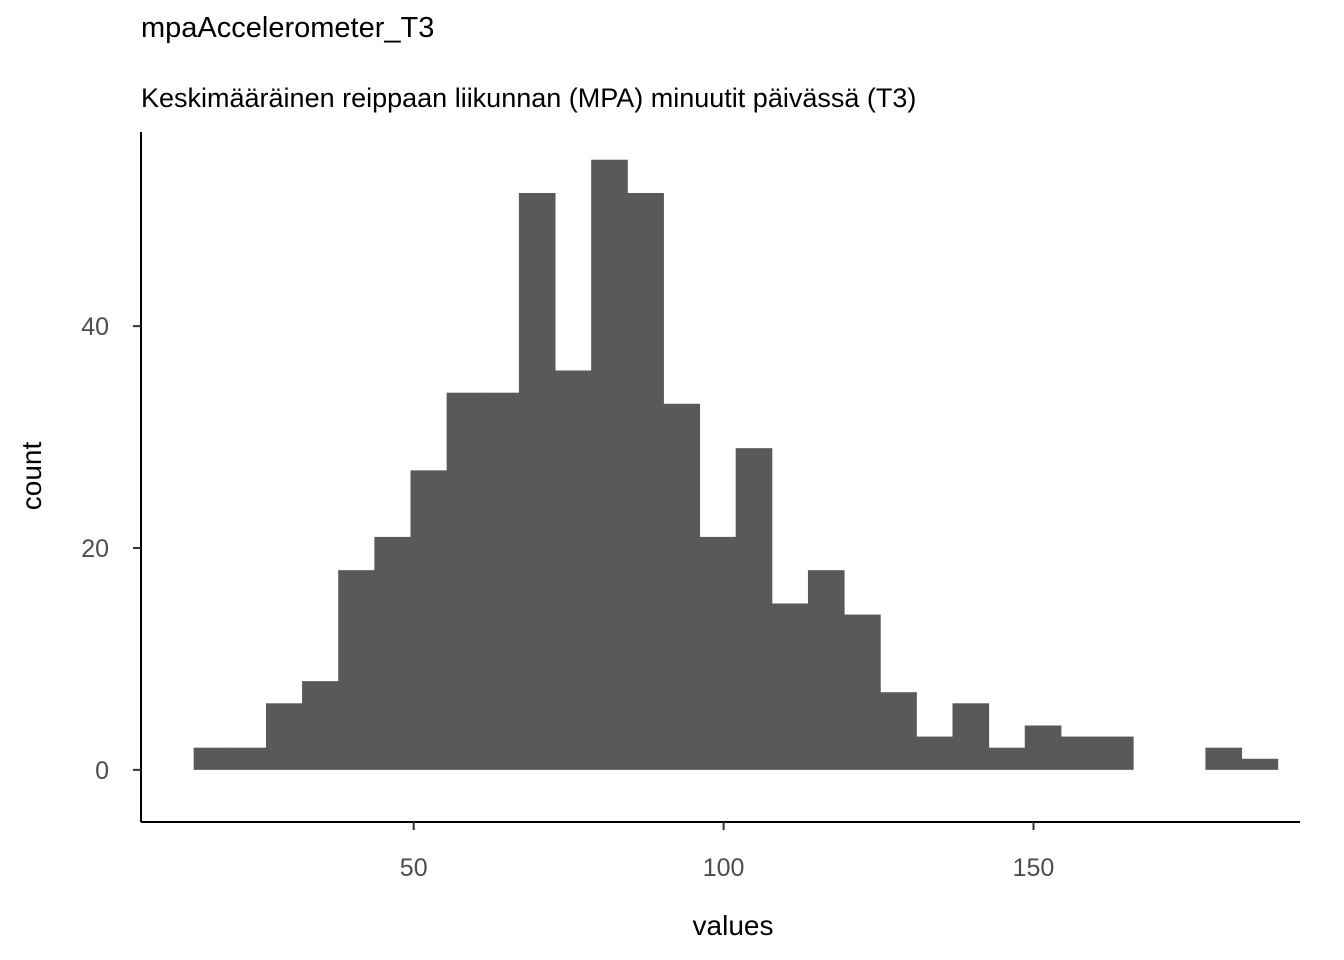 This screenshot has width=1344, height=960. What do you see at coordinates (102, 771) in the screenshot?
I see `y-tick-label: 0` at bounding box center [102, 771].